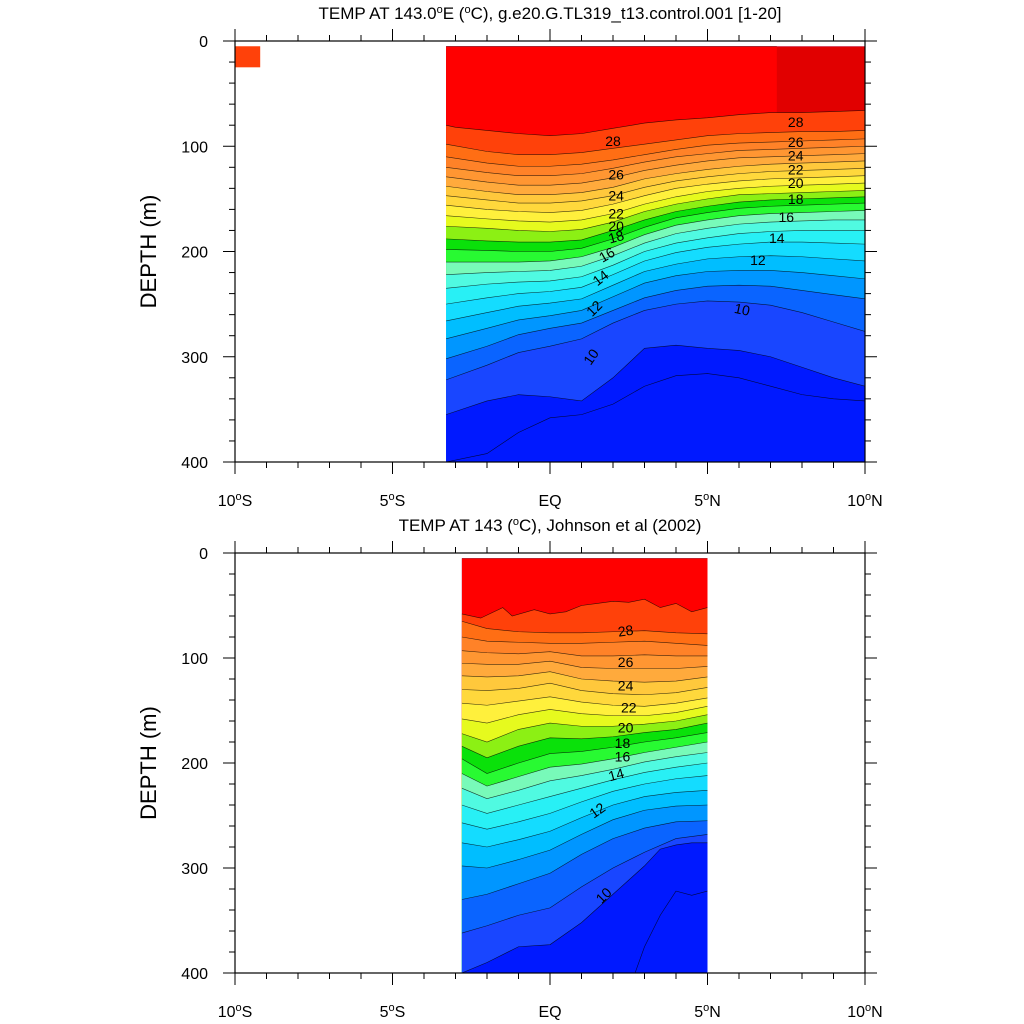  What do you see at coordinates (194, 659) in the screenshot?
I see `y-tick-label: 100` at bounding box center [194, 659].